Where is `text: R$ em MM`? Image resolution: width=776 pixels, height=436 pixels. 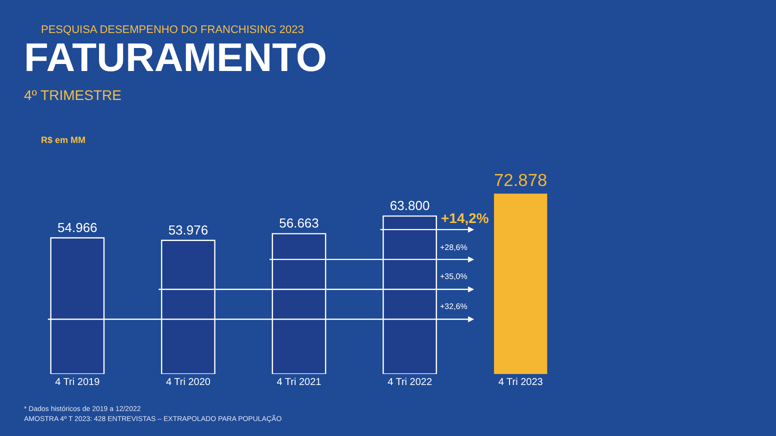 text: R$ em MM is located at coordinates (63, 140).